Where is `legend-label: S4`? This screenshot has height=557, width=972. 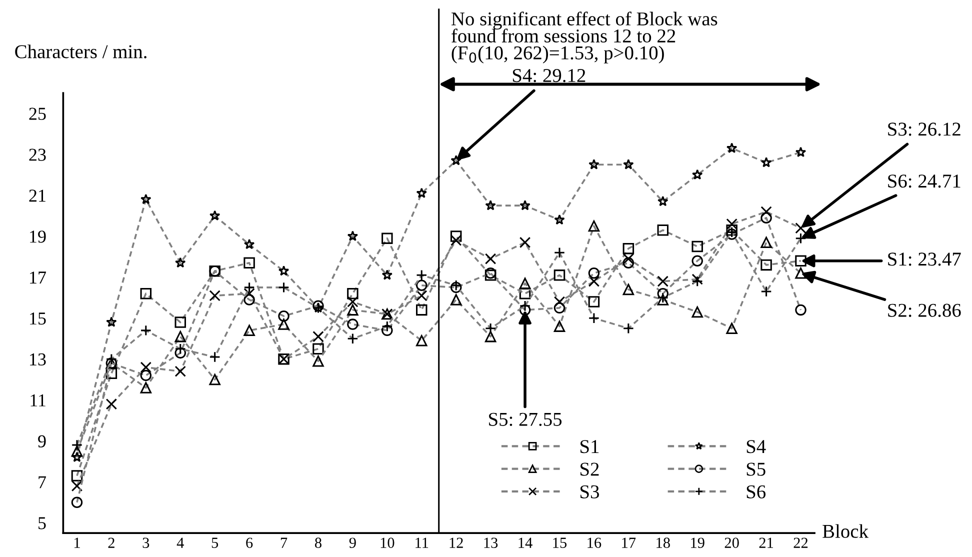 legend-label: S4 is located at coordinates (756, 447).